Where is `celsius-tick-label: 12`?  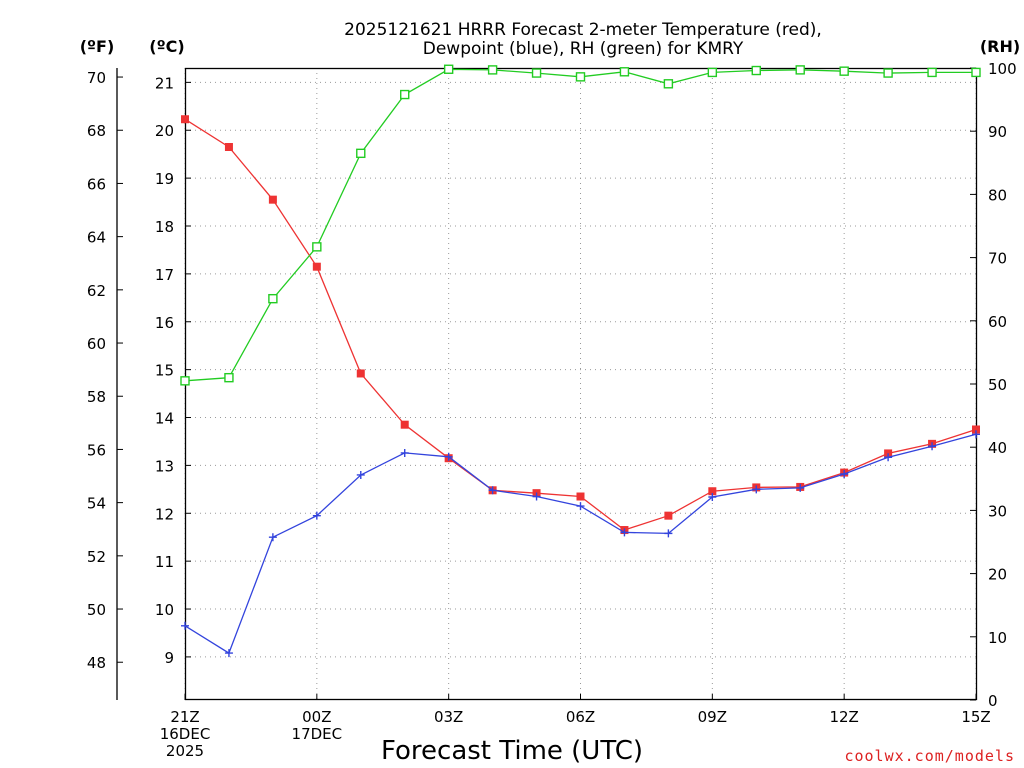 celsius-tick-label: 12 is located at coordinates (164, 514).